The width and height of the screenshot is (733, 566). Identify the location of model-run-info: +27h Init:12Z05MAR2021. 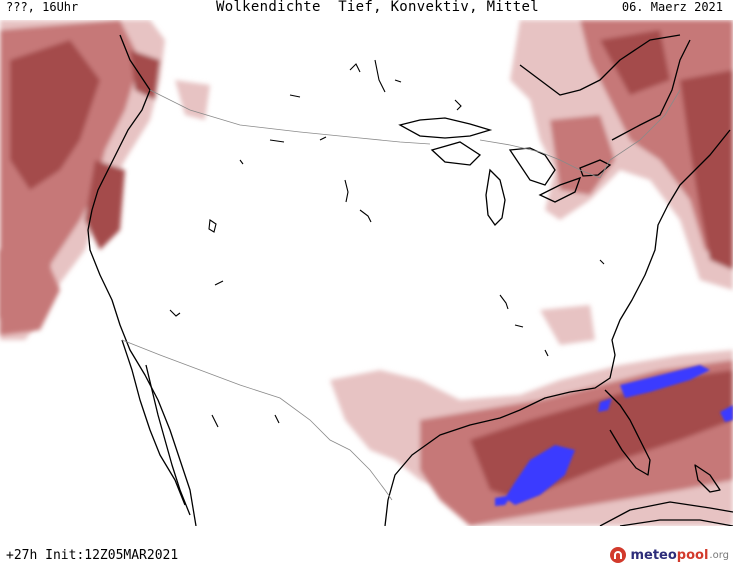
(92, 555).